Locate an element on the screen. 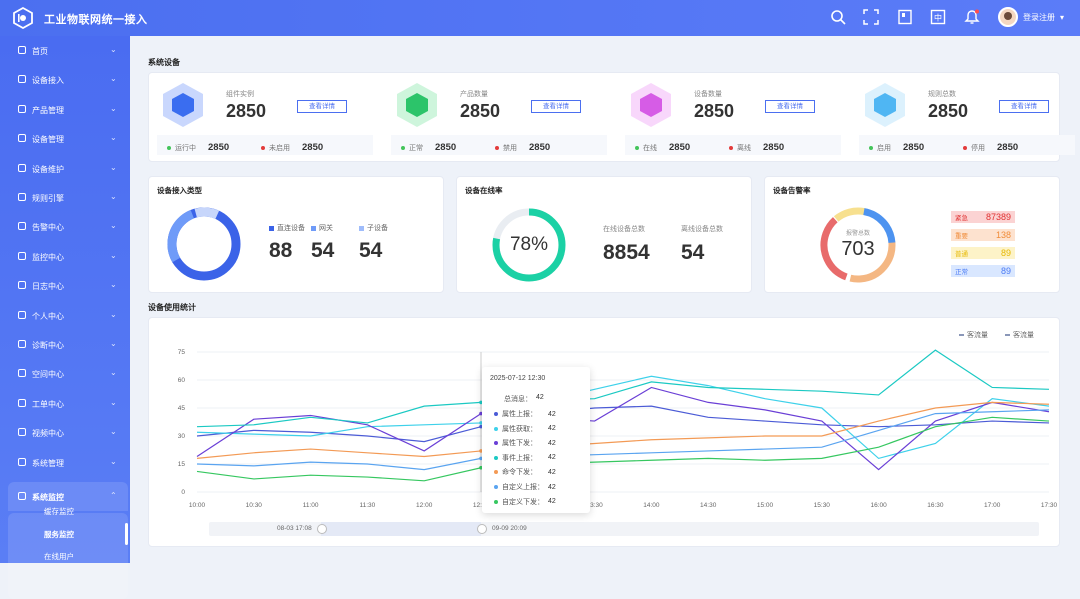 The width and height of the screenshot is (1080, 599). sidebar-item-label: 工单中心 is located at coordinates (48, 404).